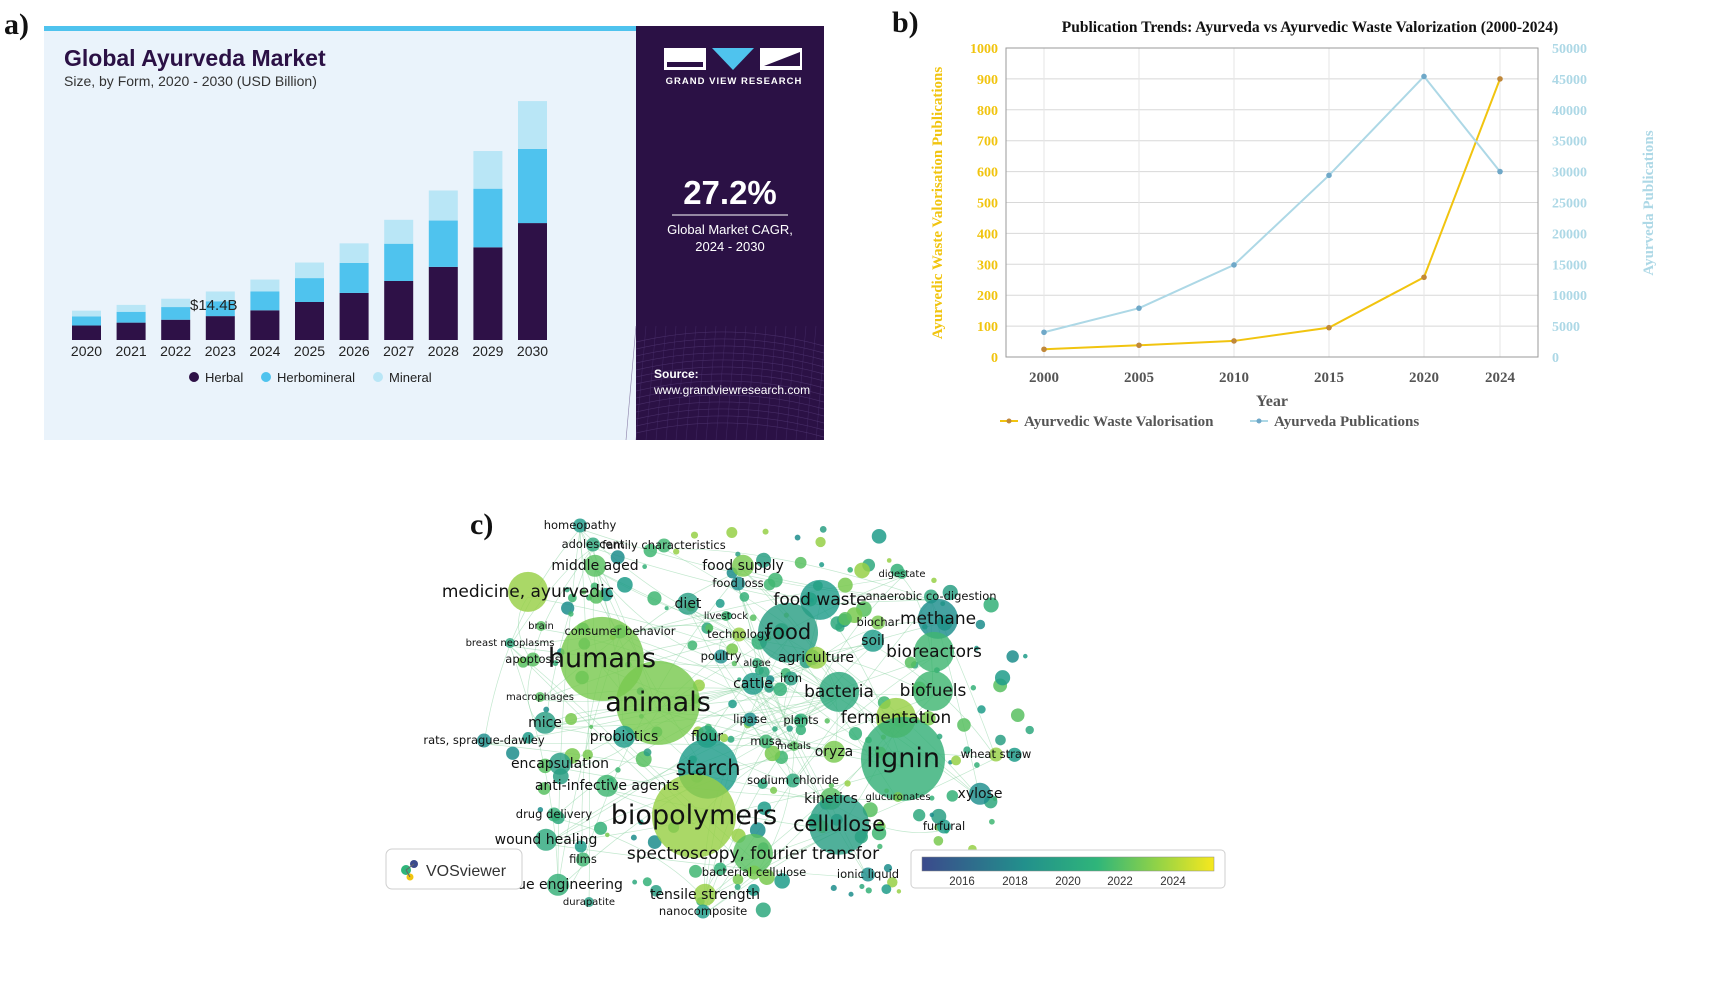  Describe the element at coordinates (309, 290) in the screenshot. I see `bar-herbomineral-2025` at that location.